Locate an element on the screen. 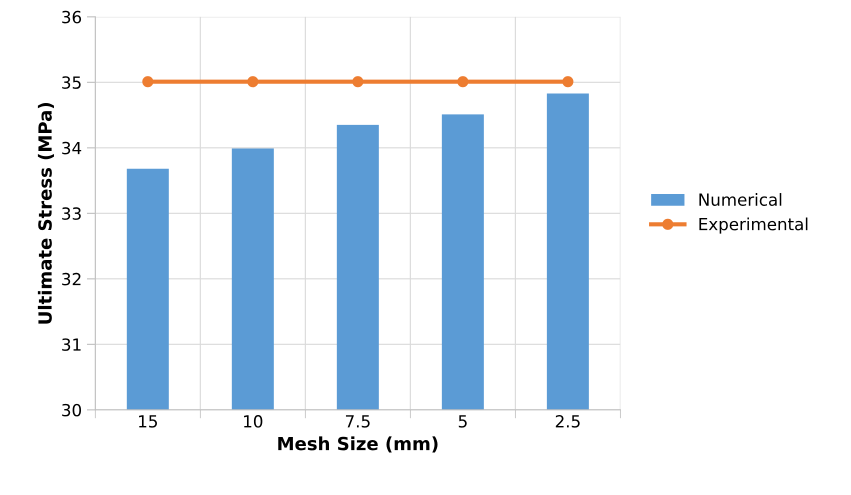 The height and width of the screenshot is (495, 851). x-tick-label: 15 is located at coordinates (148, 421).